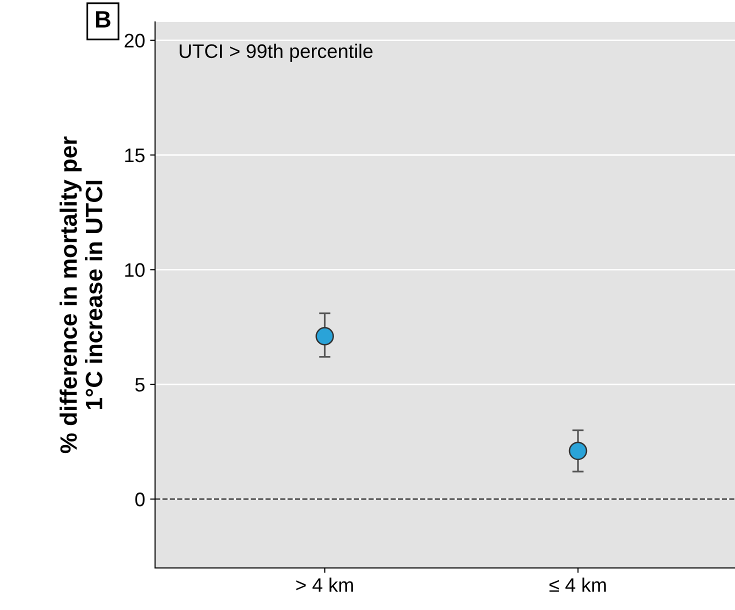  What do you see at coordinates (140, 385) in the screenshot?
I see `y-tick-label: 5` at bounding box center [140, 385].